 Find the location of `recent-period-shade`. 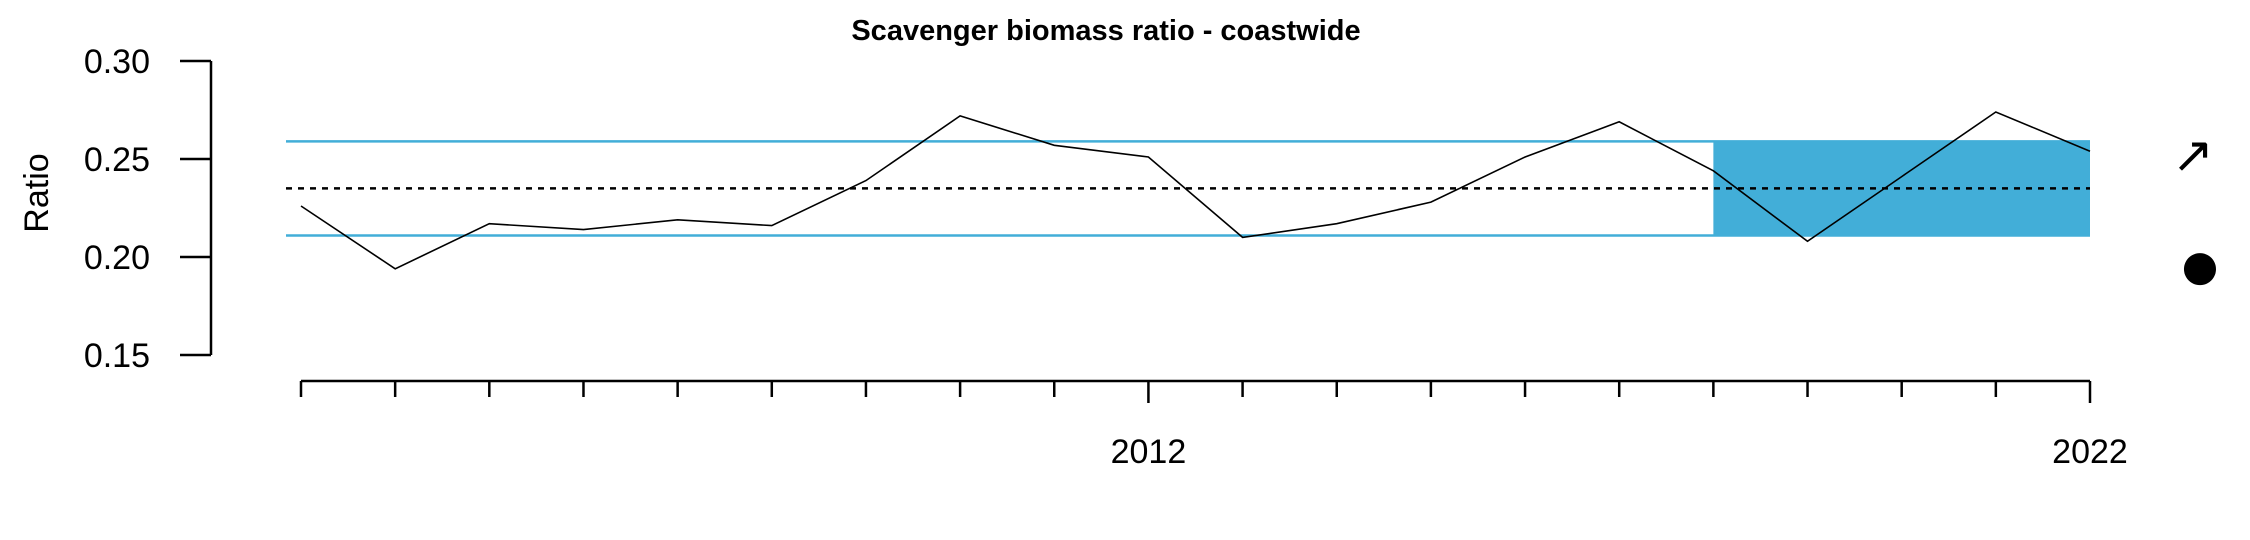

recent-period-shade is located at coordinates (1901, 188).